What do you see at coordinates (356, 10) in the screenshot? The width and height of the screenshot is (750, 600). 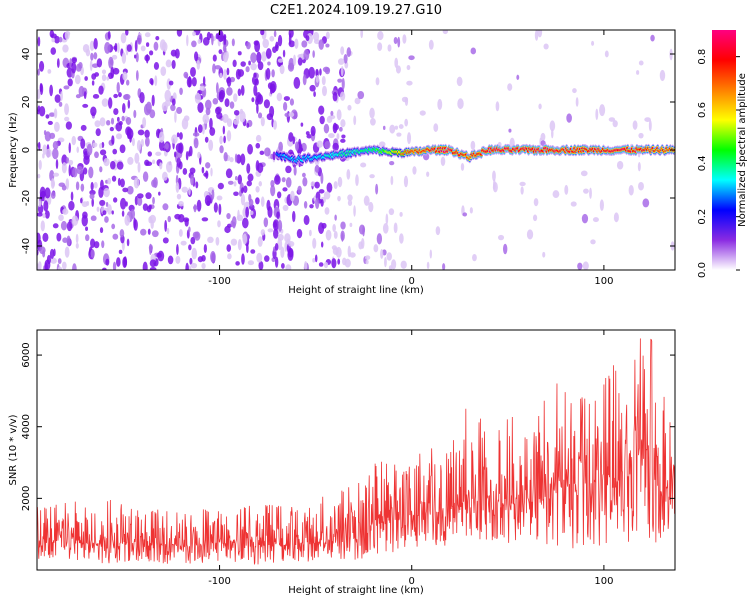 I see `figure-title: C2E1.2024.109.19.27.G10` at bounding box center [356, 10].